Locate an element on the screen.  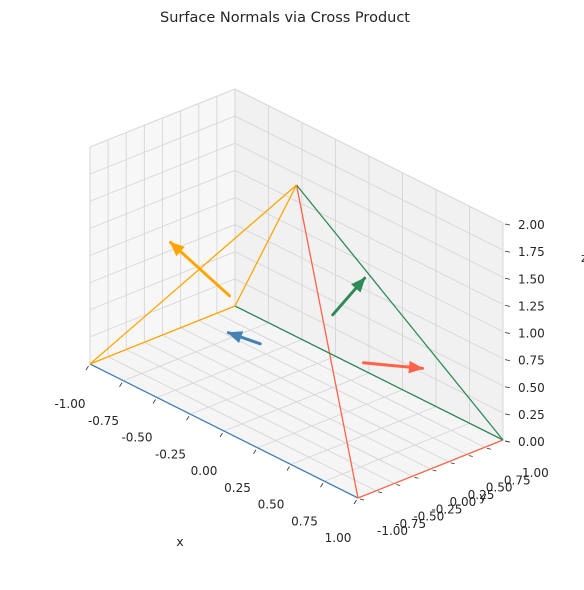
x-tick-label: 0.25 is located at coordinates (237, 488).